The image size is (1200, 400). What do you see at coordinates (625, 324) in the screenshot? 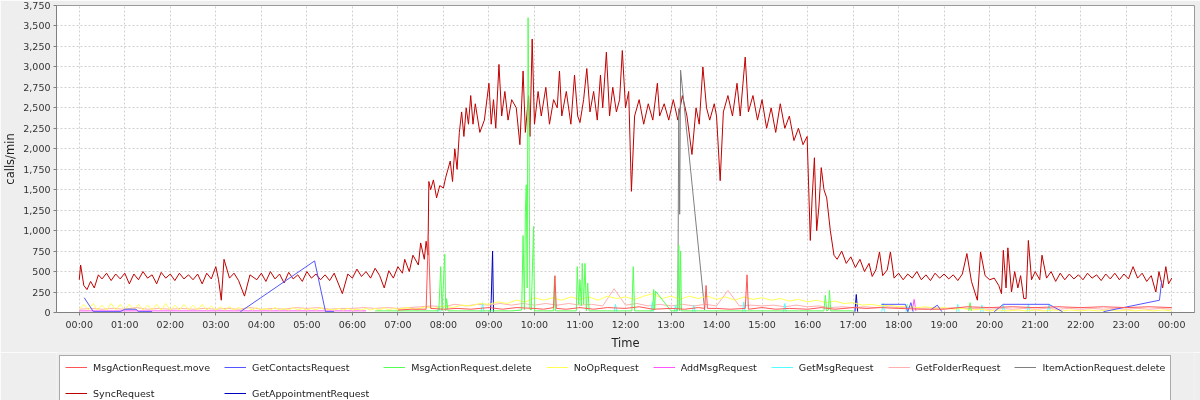
I see `x-tick-label: 12:00` at bounding box center [625, 324].